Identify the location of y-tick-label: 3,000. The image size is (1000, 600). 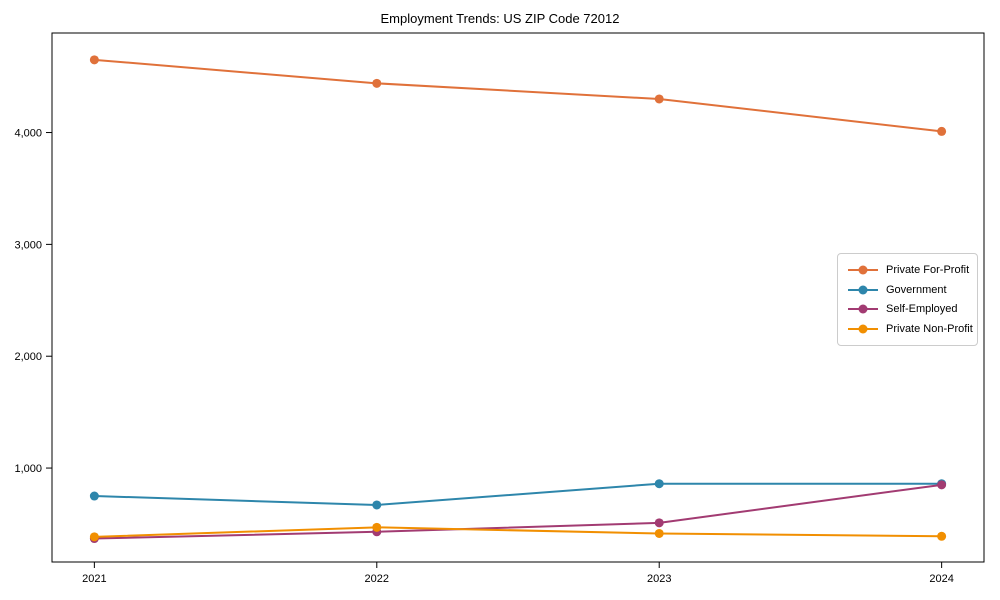
(28, 245).